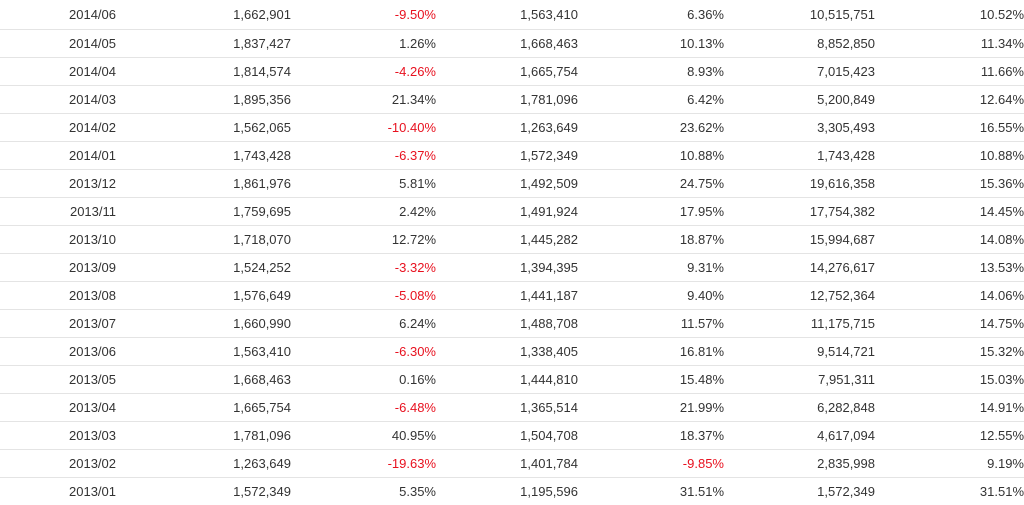 This screenshot has width=1024, height=505. What do you see at coordinates (363, 72) in the screenshot?
I see `cell-mom-change: -4.26%` at bounding box center [363, 72].